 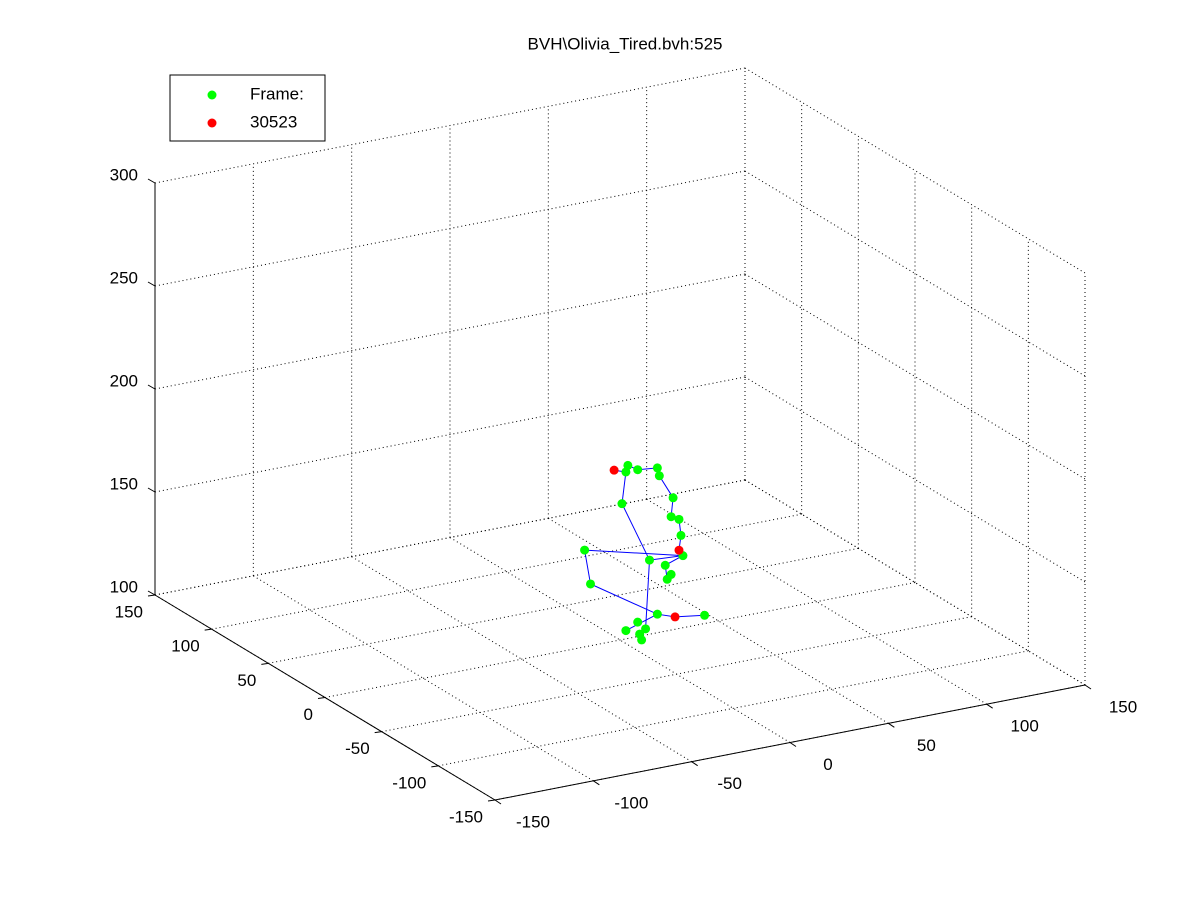 I want to click on x-tick-label: 150, so click(x=1123, y=706).